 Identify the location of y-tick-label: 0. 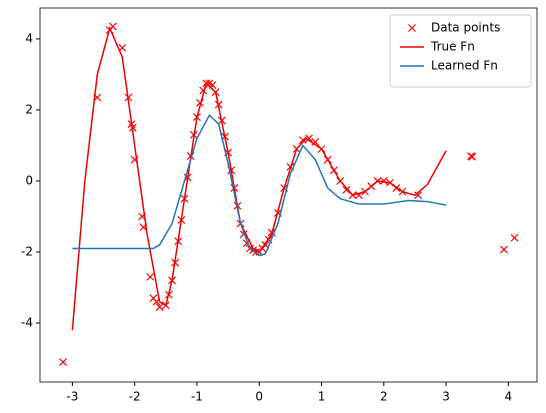
(29, 180).